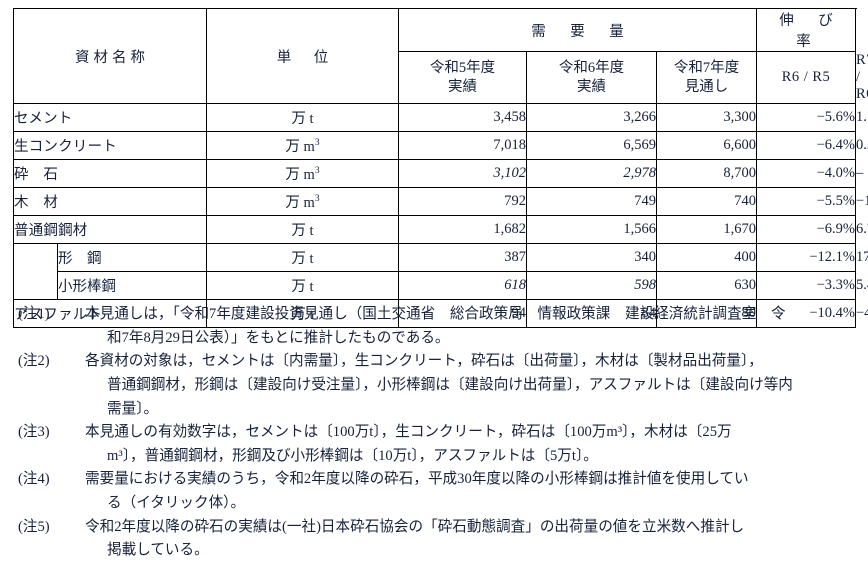 The height and width of the screenshot is (563, 868). Describe the element at coordinates (591, 201) in the screenshot. I see `row-demand-r6: 749` at that location.